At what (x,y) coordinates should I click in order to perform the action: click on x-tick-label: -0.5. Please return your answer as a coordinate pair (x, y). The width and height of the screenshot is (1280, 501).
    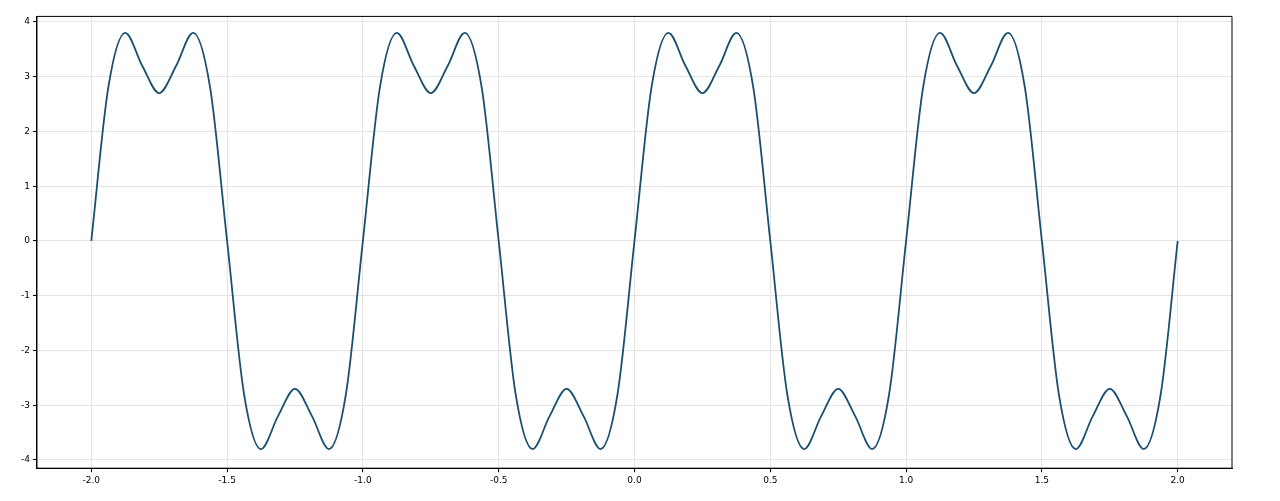
    Looking at the image, I should click on (498, 479).